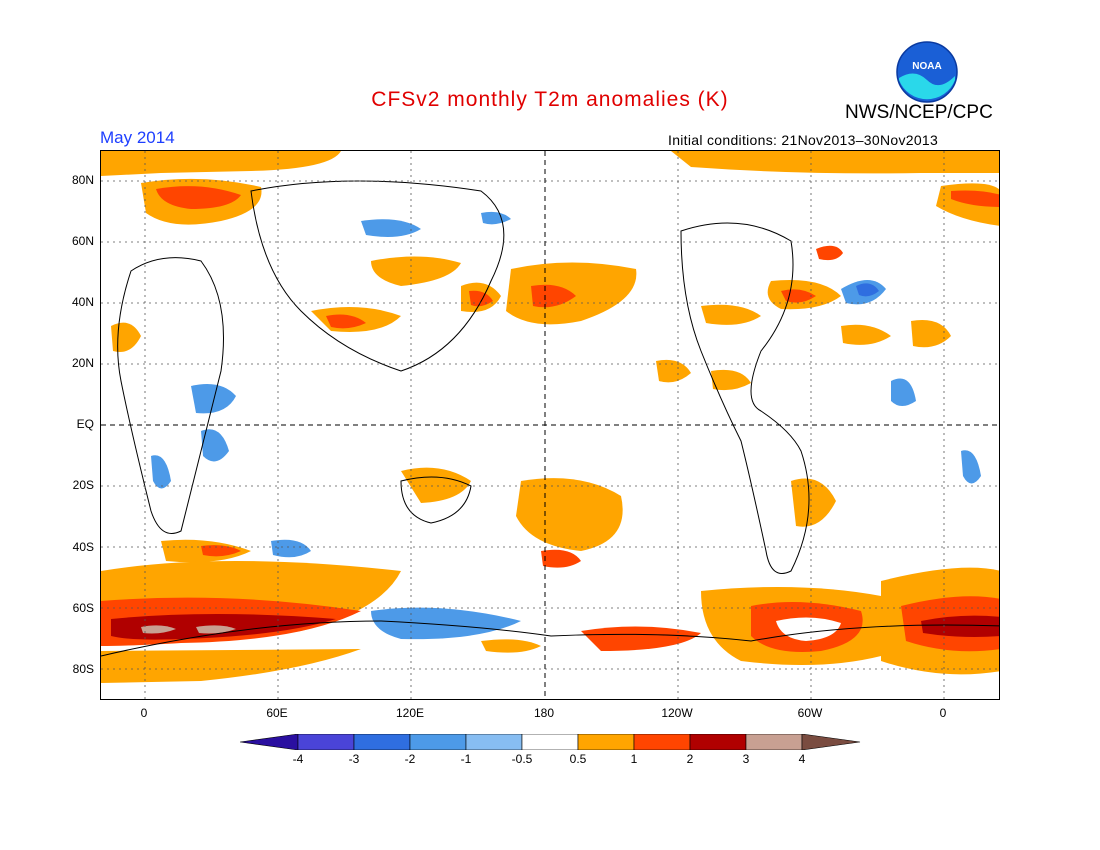 This screenshot has width=1100, height=850. What do you see at coordinates (83, 485) in the screenshot?
I see `lat-label-20s: 20S` at bounding box center [83, 485].